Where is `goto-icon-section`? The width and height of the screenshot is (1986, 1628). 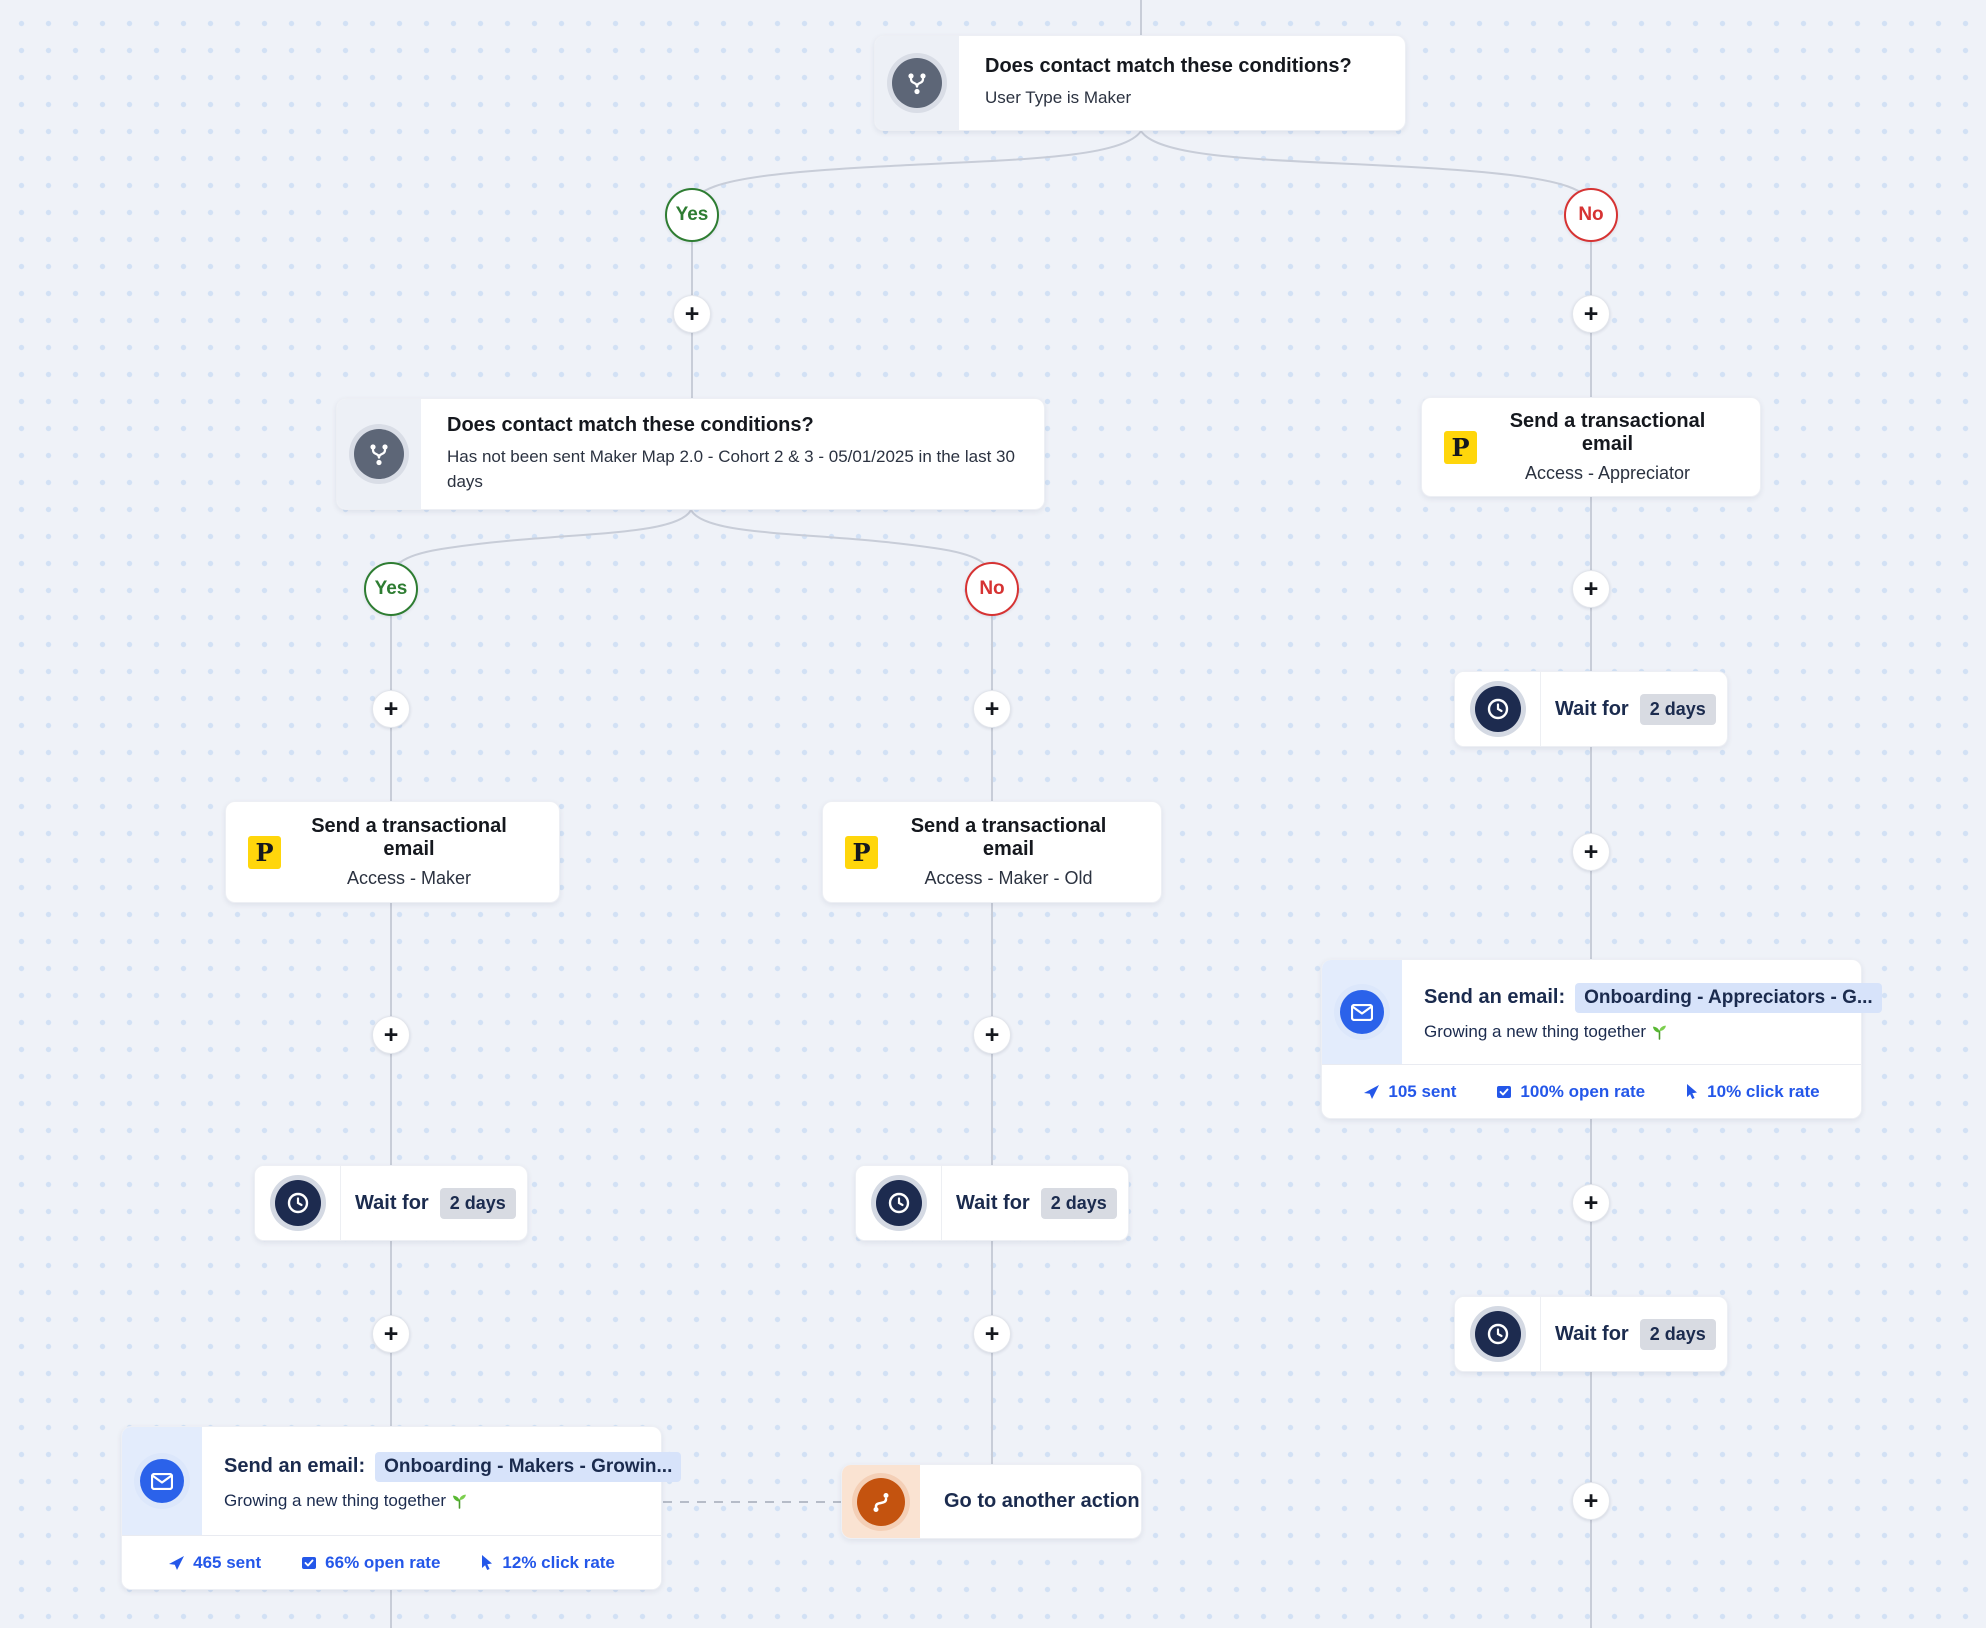 goto-icon-section is located at coordinates (881, 1501).